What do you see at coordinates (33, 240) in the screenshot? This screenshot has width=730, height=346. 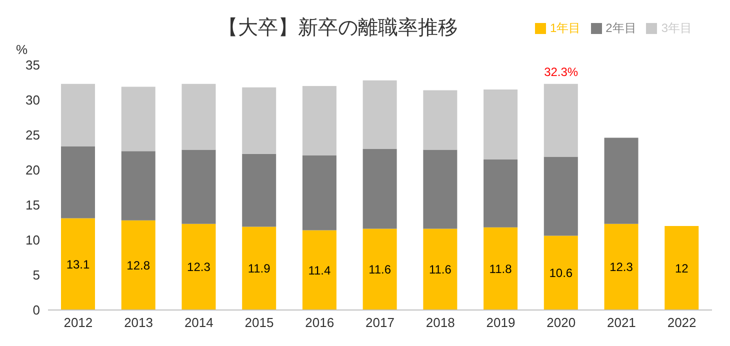 I see `y-tick-label: 10` at bounding box center [33, 240].